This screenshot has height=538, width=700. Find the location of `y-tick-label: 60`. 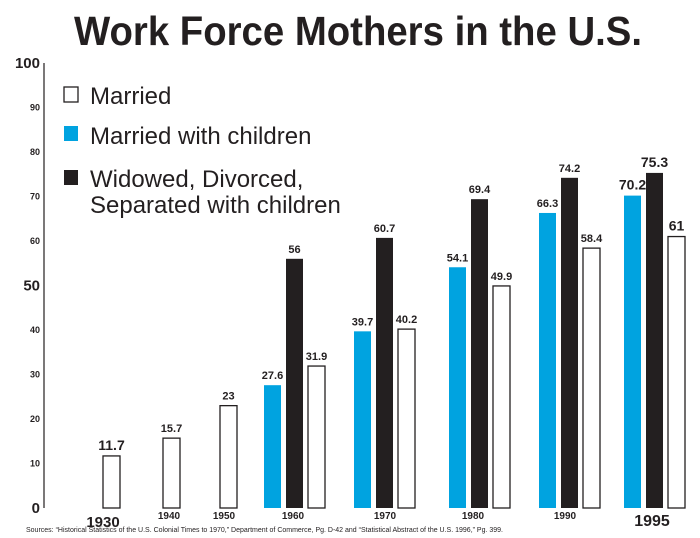

y-tick-label: 60 is located at coordinates (35, 241).